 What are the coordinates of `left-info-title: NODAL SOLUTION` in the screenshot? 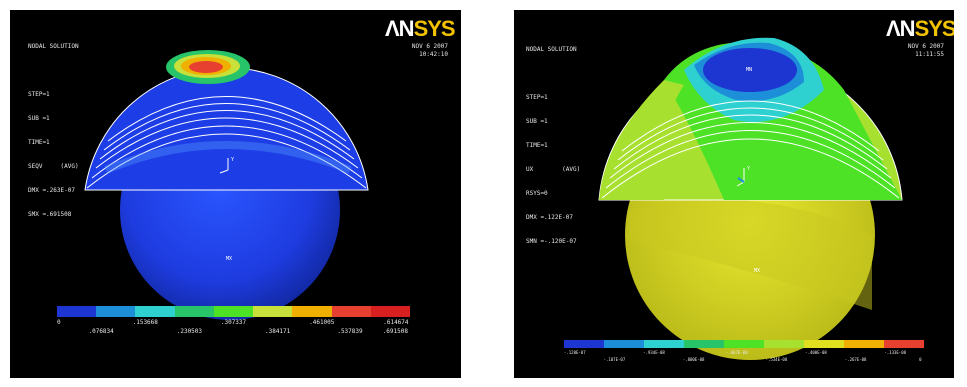 It's located at (53, 46).